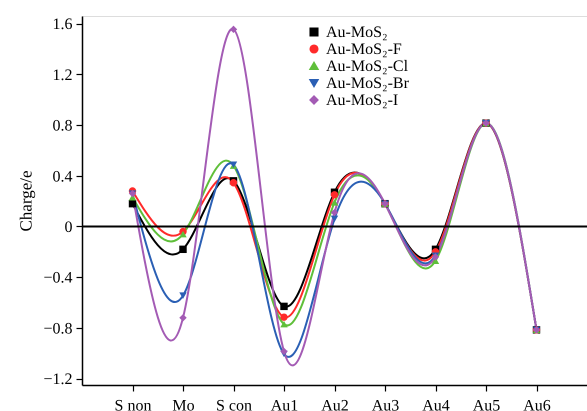 Image resolution: width=587 pixels, height=411 pixels. What do you see at coordinates (364, 49) in the screenshot?
I see `legend-label: Au-MoS₂-F` at bounding box center [364, 49].